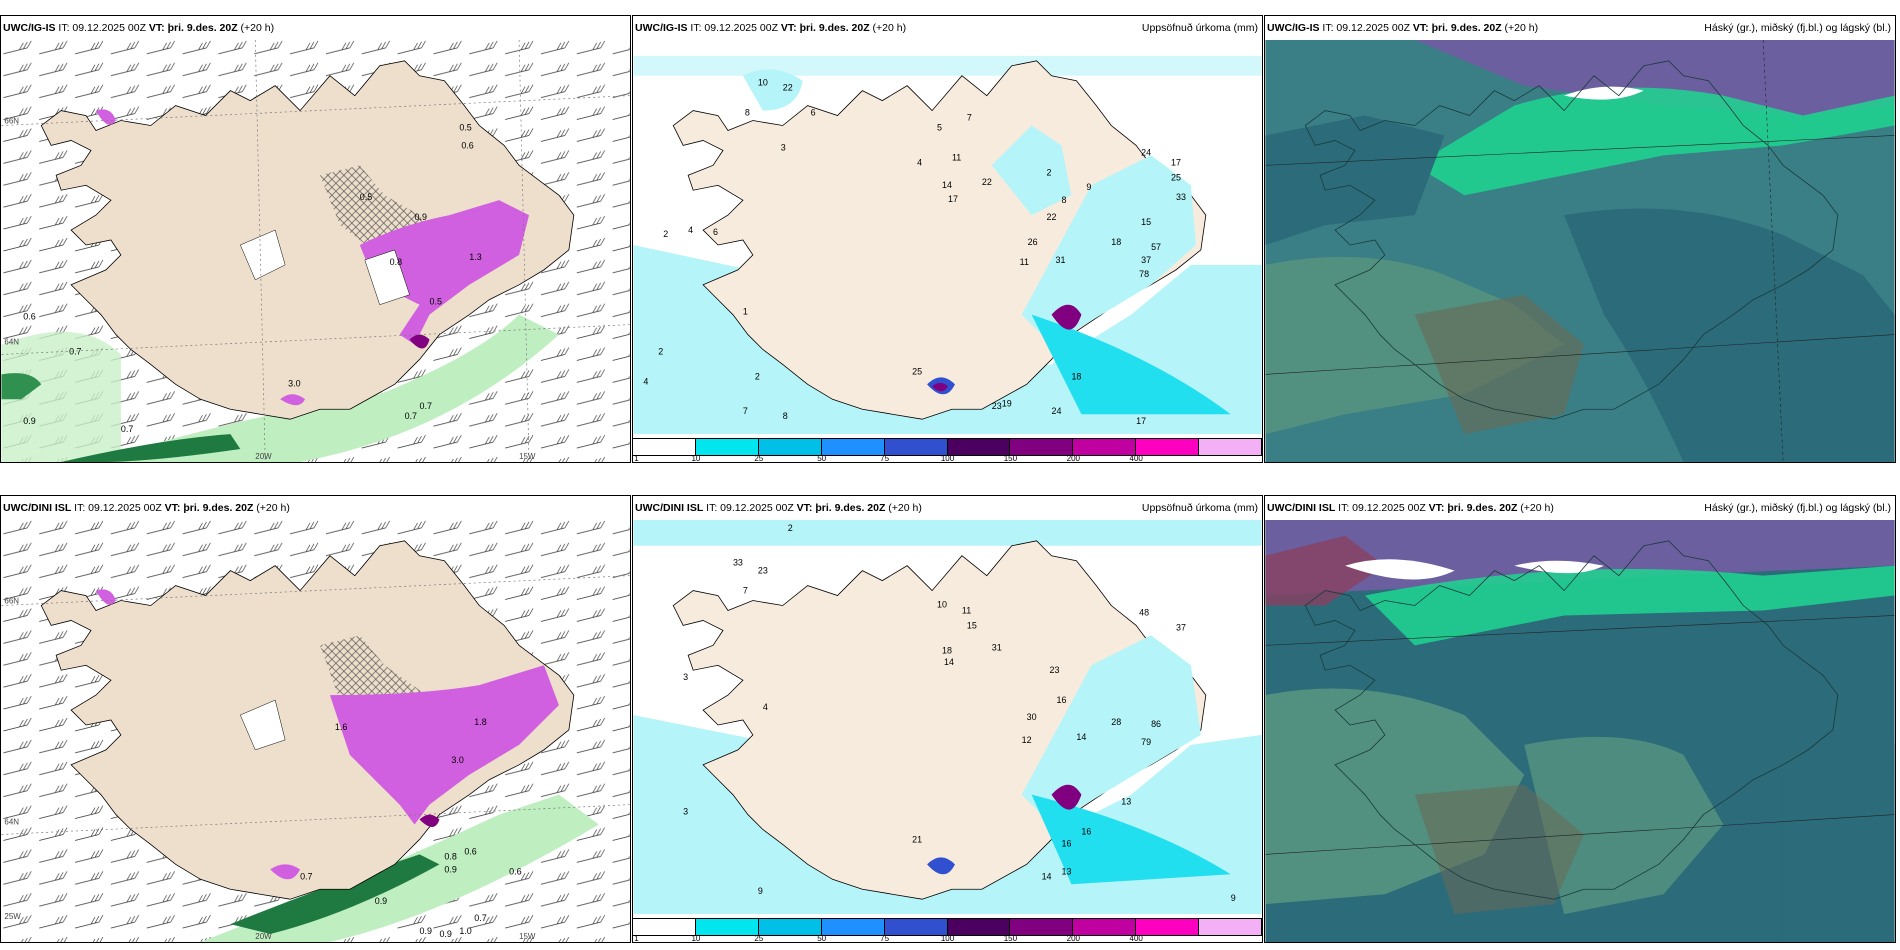 Image resolution: width=1900 pixels, height=950 pixels. Describe the element at coordinates (1033, 242) in the screenshot. I see `value-label: 26` at that location.